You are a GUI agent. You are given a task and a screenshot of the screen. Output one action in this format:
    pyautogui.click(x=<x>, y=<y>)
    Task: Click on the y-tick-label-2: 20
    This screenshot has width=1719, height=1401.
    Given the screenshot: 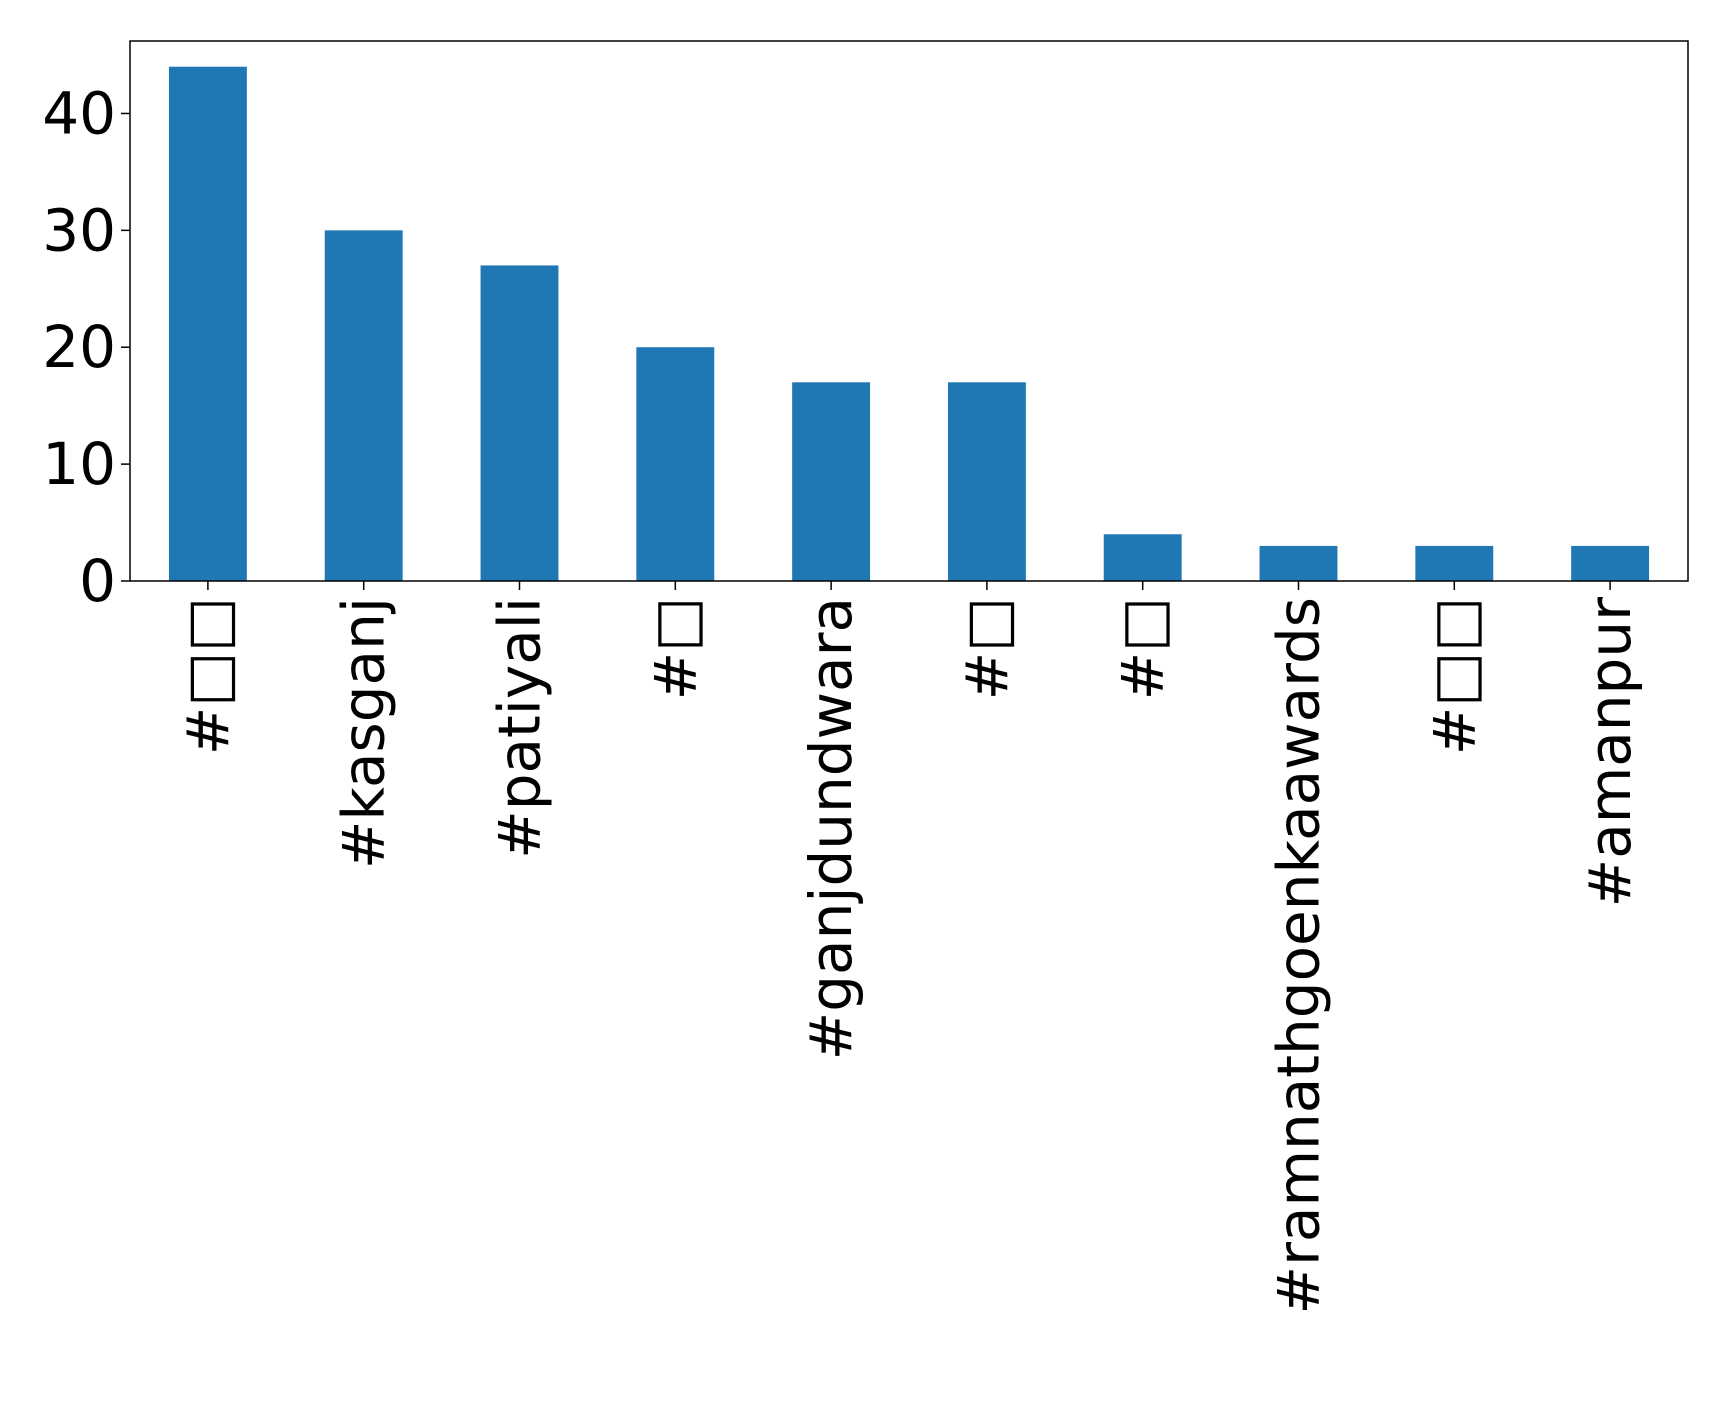 What is the action you would take?
    pyautogui.click(x=79, y=347)
    